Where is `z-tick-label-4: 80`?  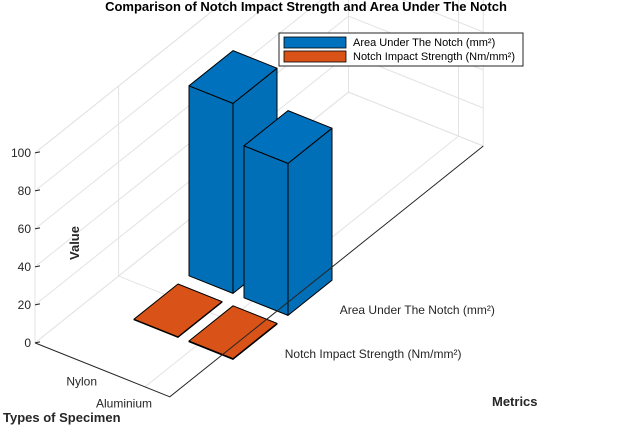
z-tick-label-4: 80 is located at coordinates (25, 191).